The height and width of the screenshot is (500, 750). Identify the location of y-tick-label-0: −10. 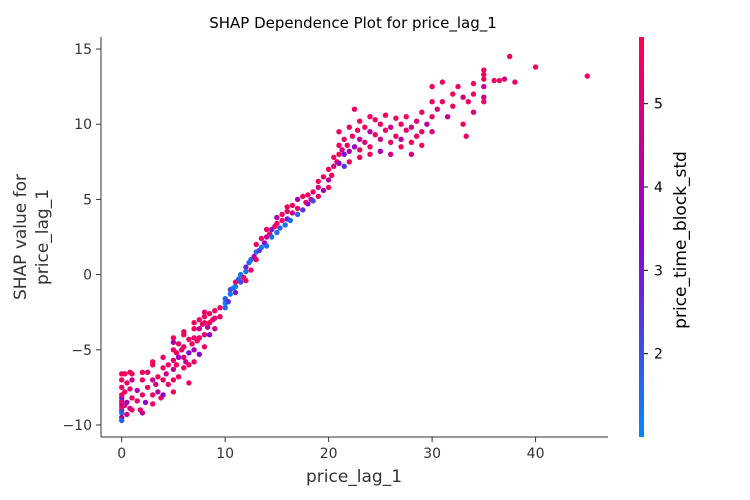
(77, 426).